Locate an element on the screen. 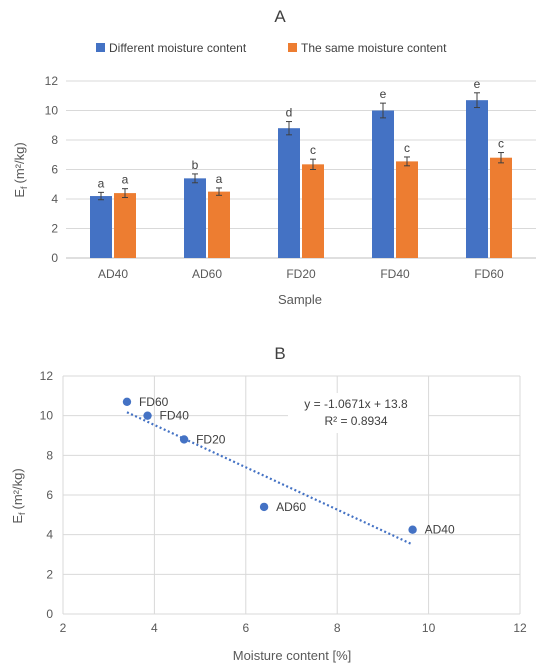 This screenshot has height=666, width=550. chart-b-x-axis-title: Moisture content [%] is located at coordinates (292, 655).